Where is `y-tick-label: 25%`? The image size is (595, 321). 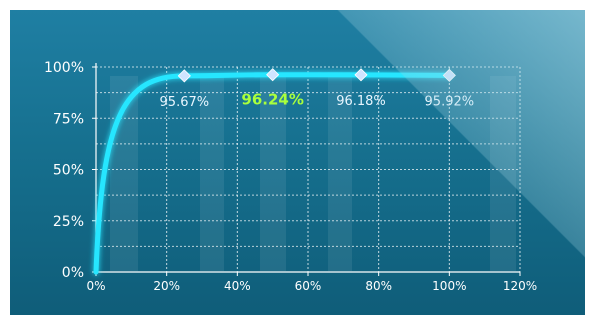 y-tick-label: 25% is located at coordinates (68, 222).